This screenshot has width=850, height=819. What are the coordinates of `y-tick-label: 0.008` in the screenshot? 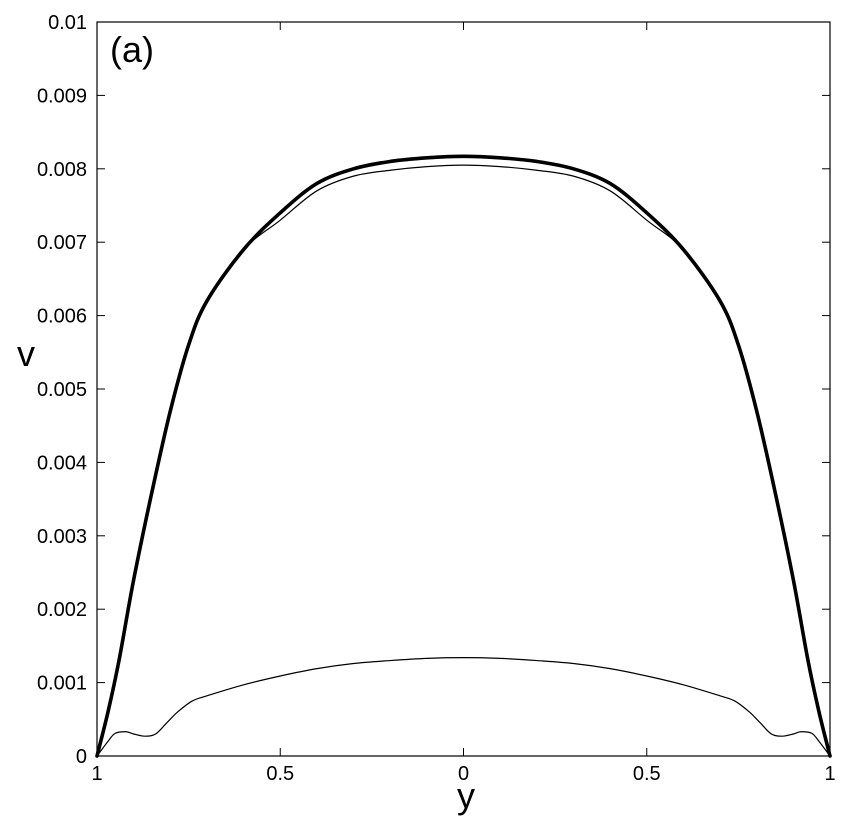 It's located at (62, 170).